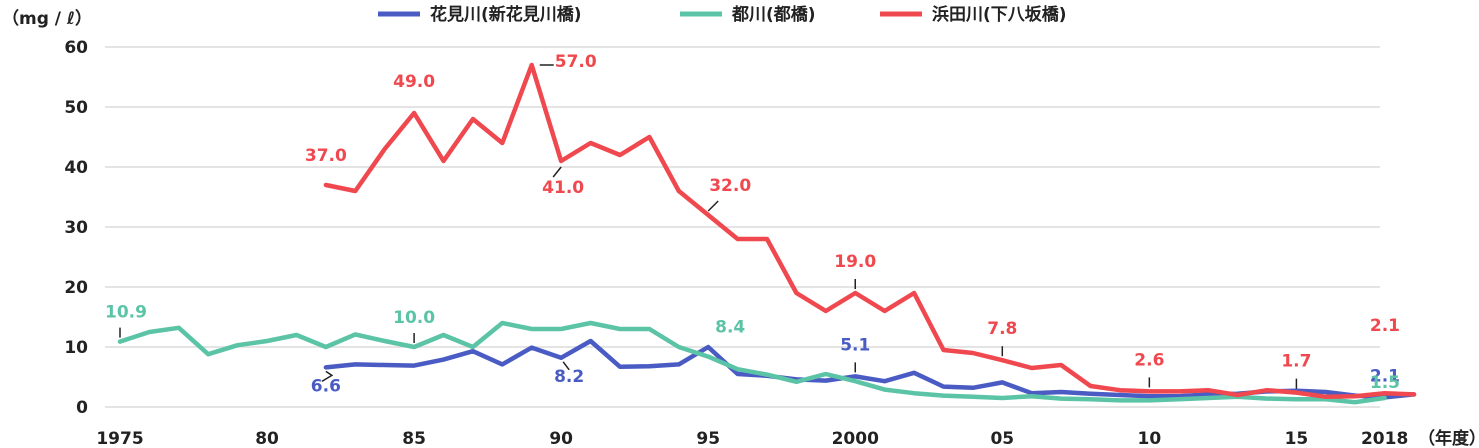 Image resolution: width=1479 pixels, height=448 pixels. I want to click on x-axis-ticks: 1975 80 85 90 95 2000 05 10 15 2018, so click(752, 438).